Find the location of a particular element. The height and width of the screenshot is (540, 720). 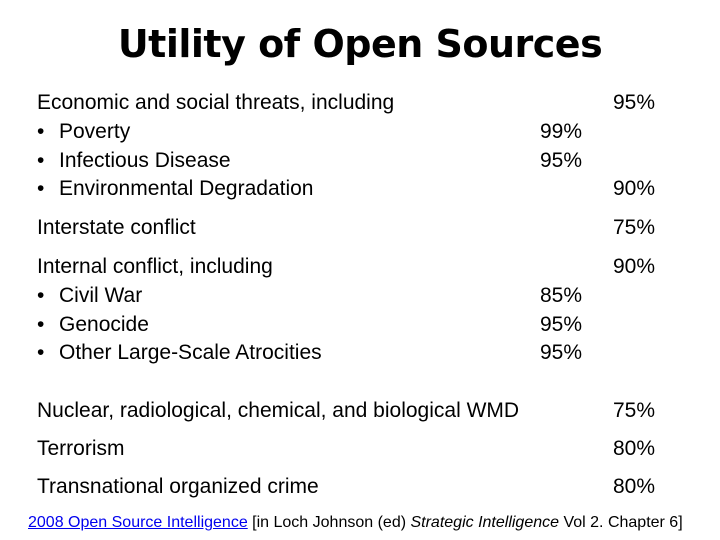

row-label: Genocide is located at coordinates (104, 324).